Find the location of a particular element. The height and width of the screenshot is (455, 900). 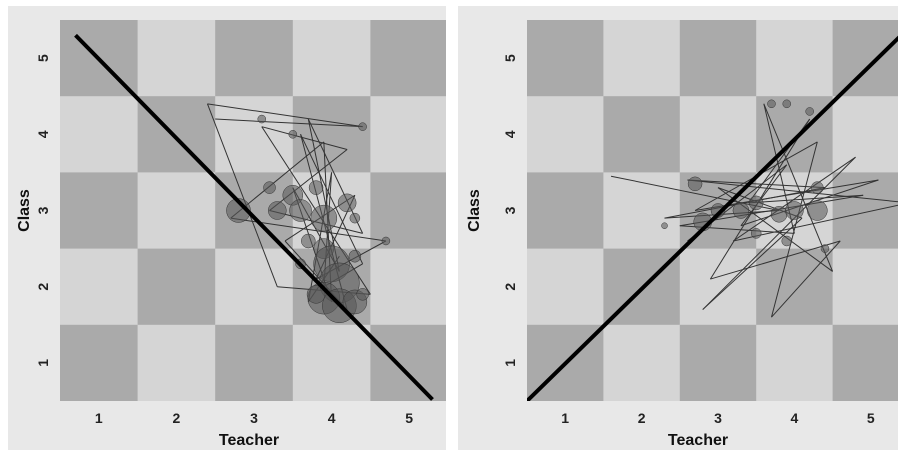

y-tick-label: 2 is located at coordinates (510, 287).